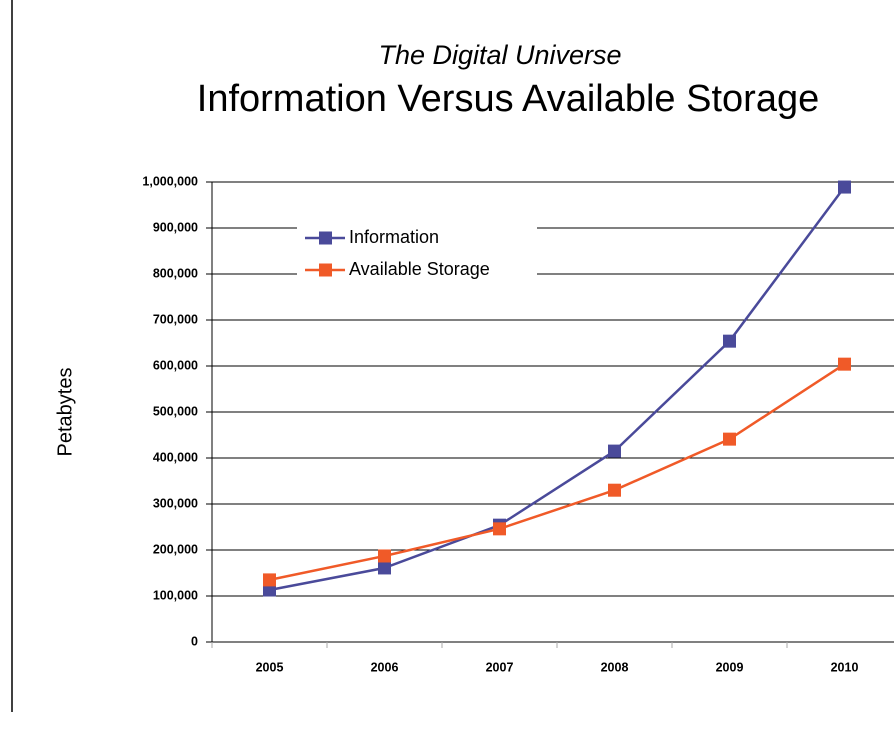  Describe the element at coordinates (194, 641) in the screenshot. I see `y-tick-label: 0` at that location.